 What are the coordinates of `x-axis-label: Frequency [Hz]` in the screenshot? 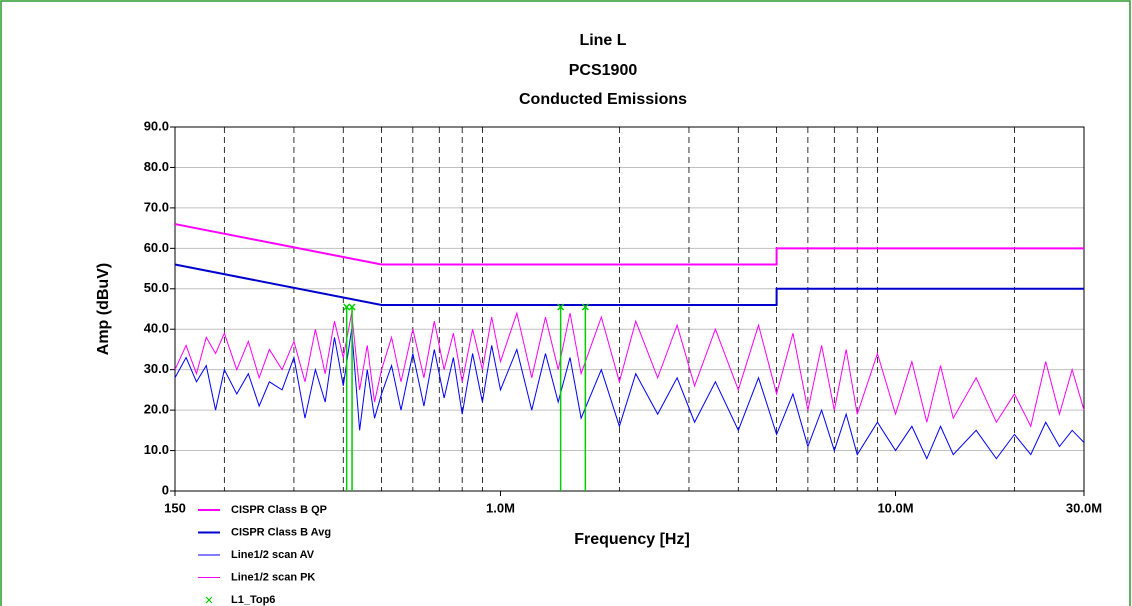 It's located at (632, 539).